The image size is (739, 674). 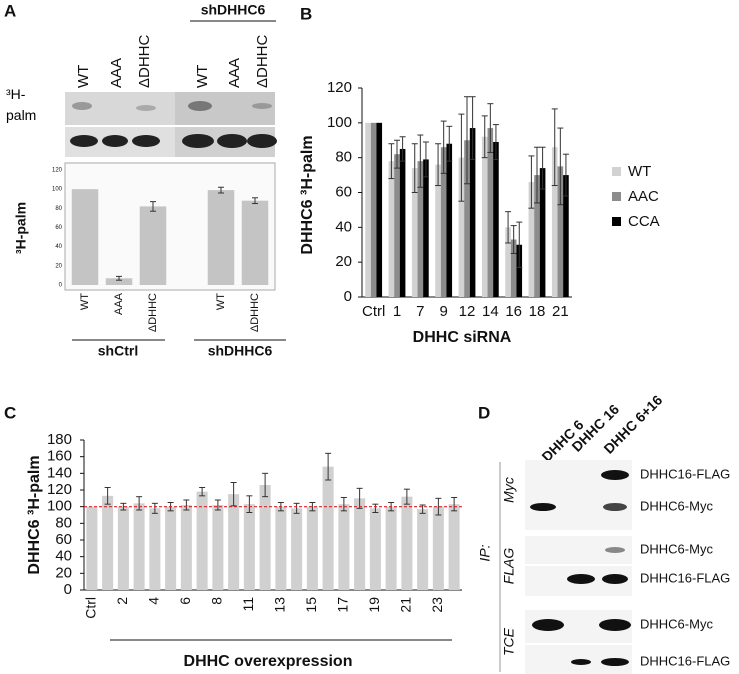 I want to click on bands, so click(x=580, y=568).